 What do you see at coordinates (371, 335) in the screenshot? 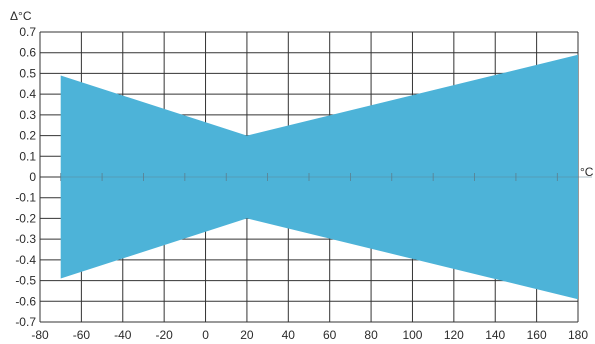
I see `x-tick-label: 80` at bounding box center [371, 335].